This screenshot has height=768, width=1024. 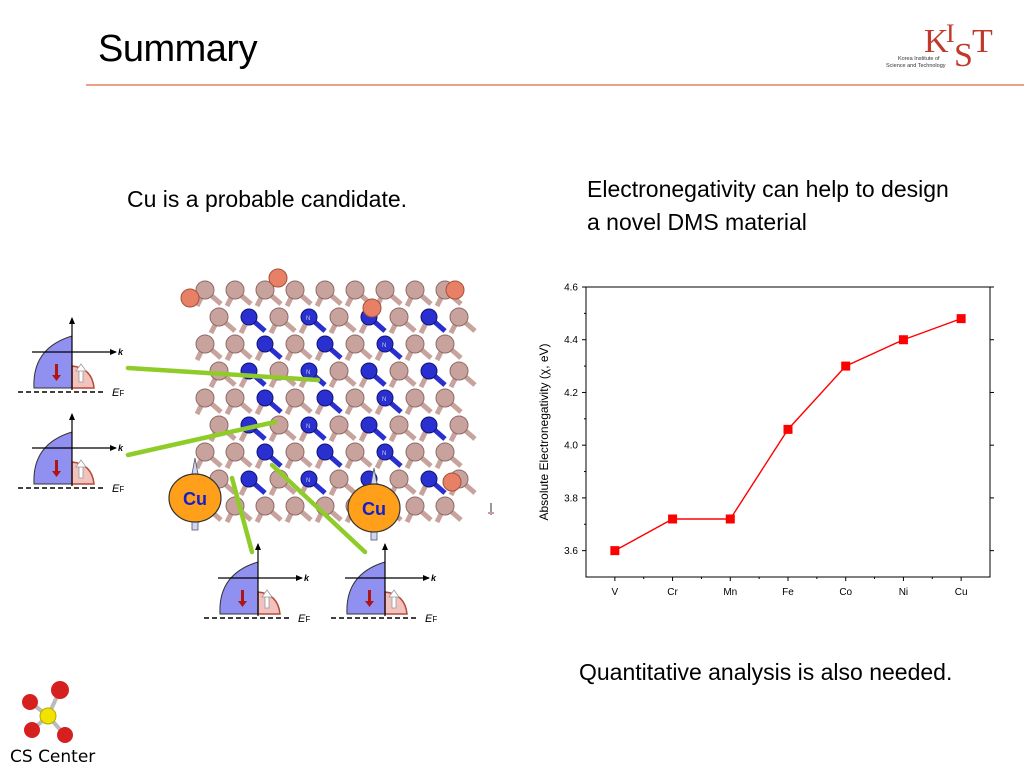 What do you see at coordinates (766, 672) in the screenshot?
I see `bottom-caption: Quantitative analysis is also needed.` at bounding box center [766, 672].